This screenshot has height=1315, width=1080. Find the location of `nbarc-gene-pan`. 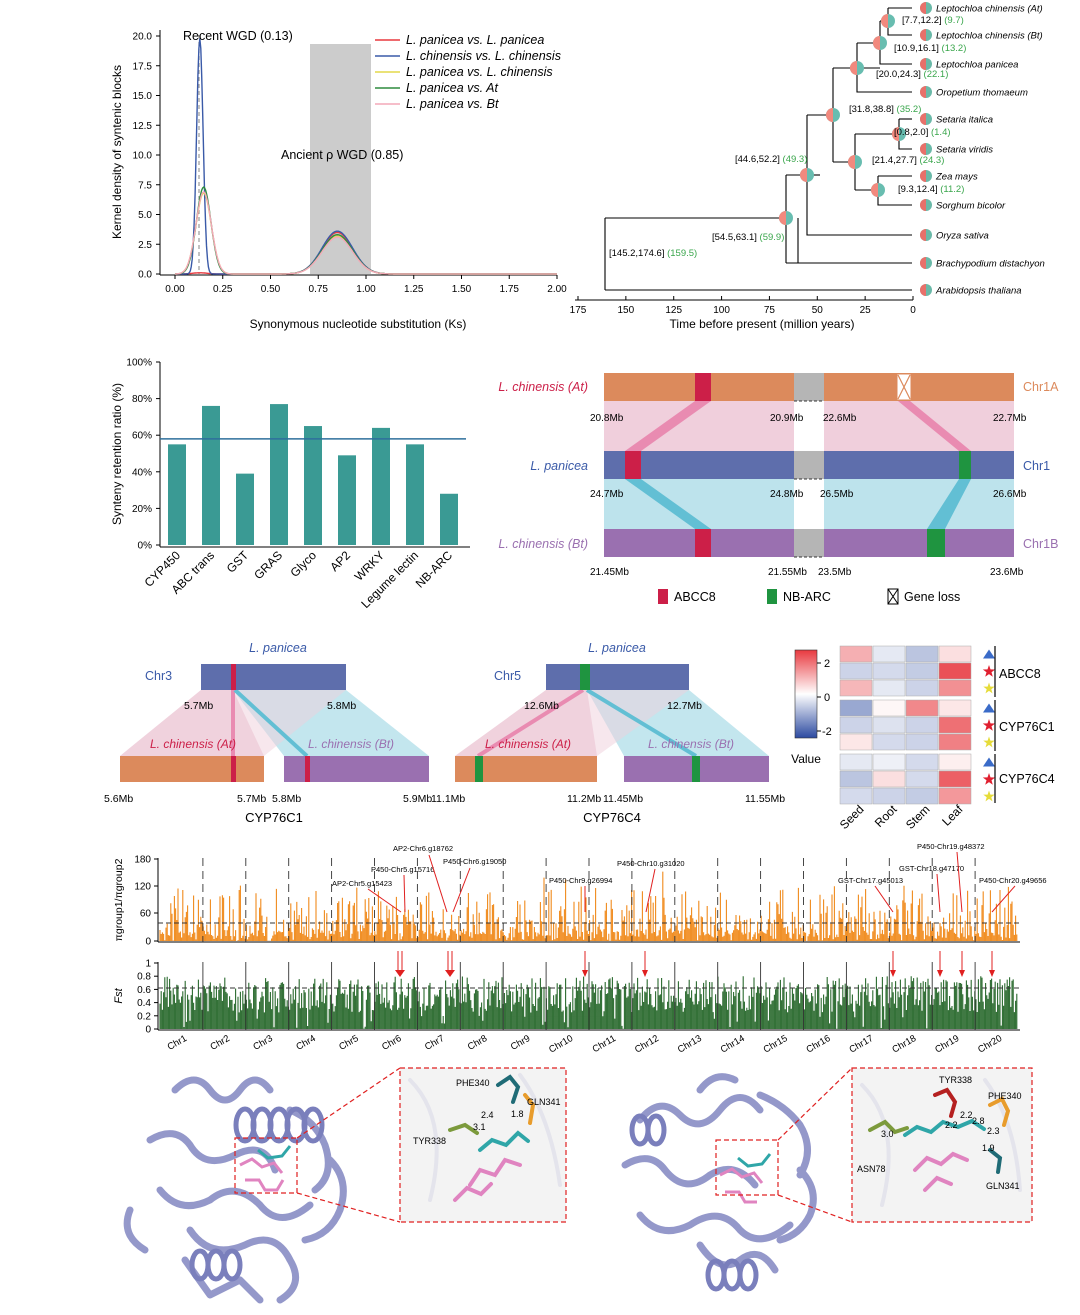

nbarc-gene-pan is located at coordinates (965, 465).